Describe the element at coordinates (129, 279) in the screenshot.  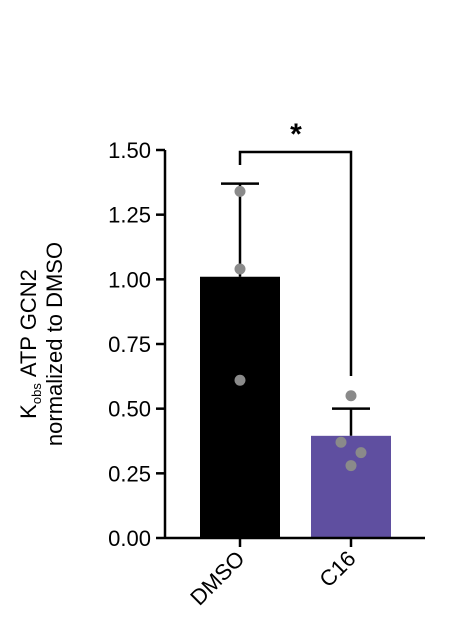
I see `y-tick-label: 1.00` at that location.